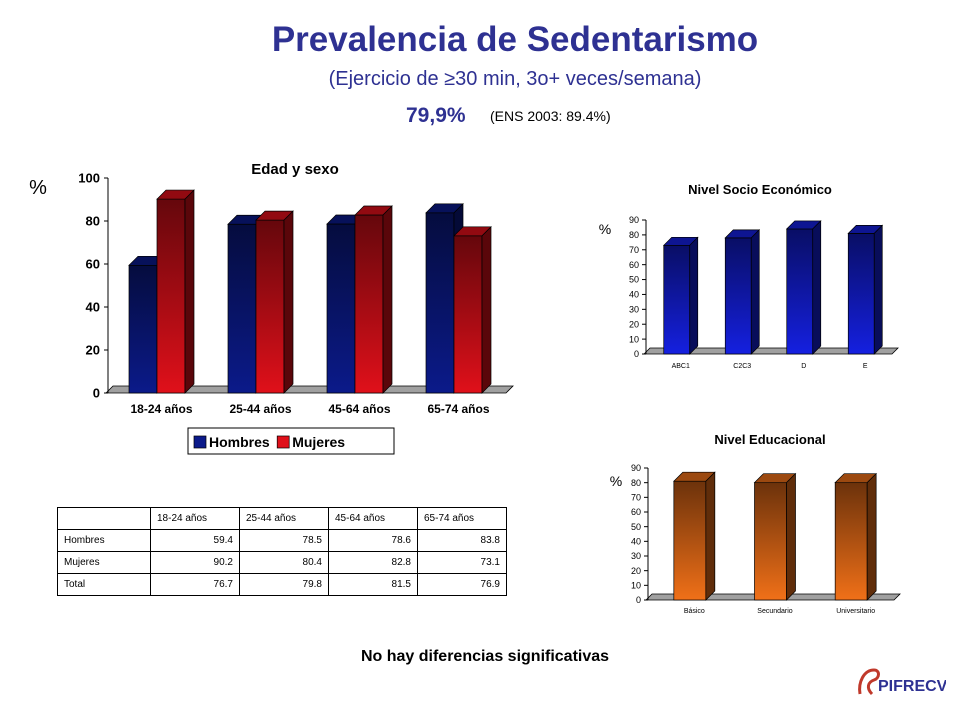 This screenshot has width=960, height=720. Describe the element at coordinates (462, 584) in the screenshot. I see `table-cell: 76.9` at that location.